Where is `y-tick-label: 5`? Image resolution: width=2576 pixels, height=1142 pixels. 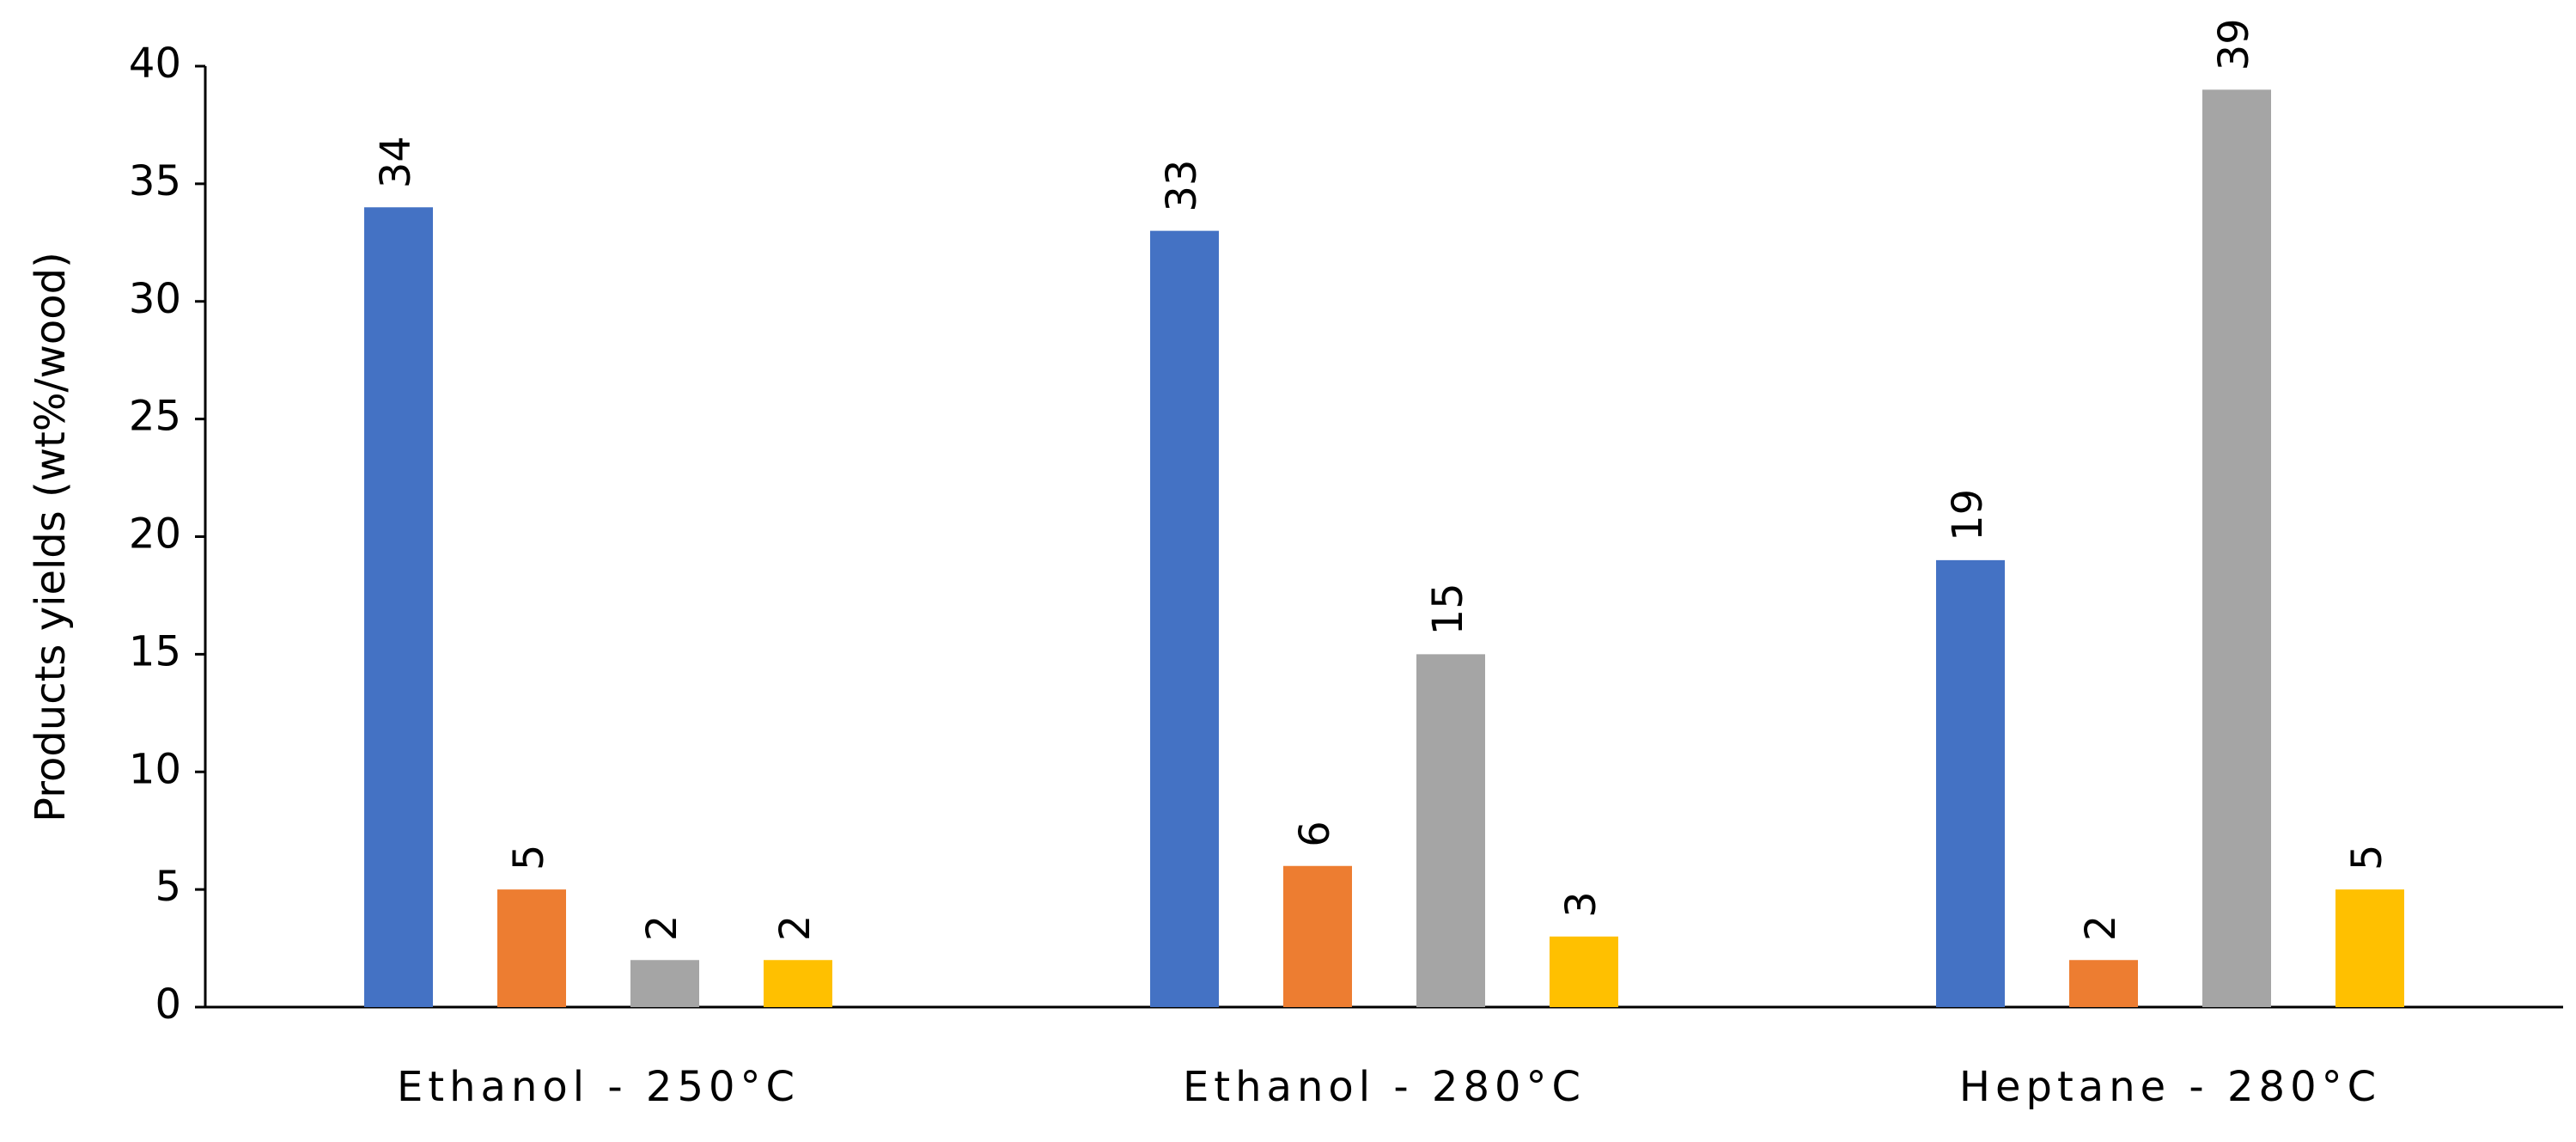 y-tick-label: 5 is located at coordinates (168, 887).